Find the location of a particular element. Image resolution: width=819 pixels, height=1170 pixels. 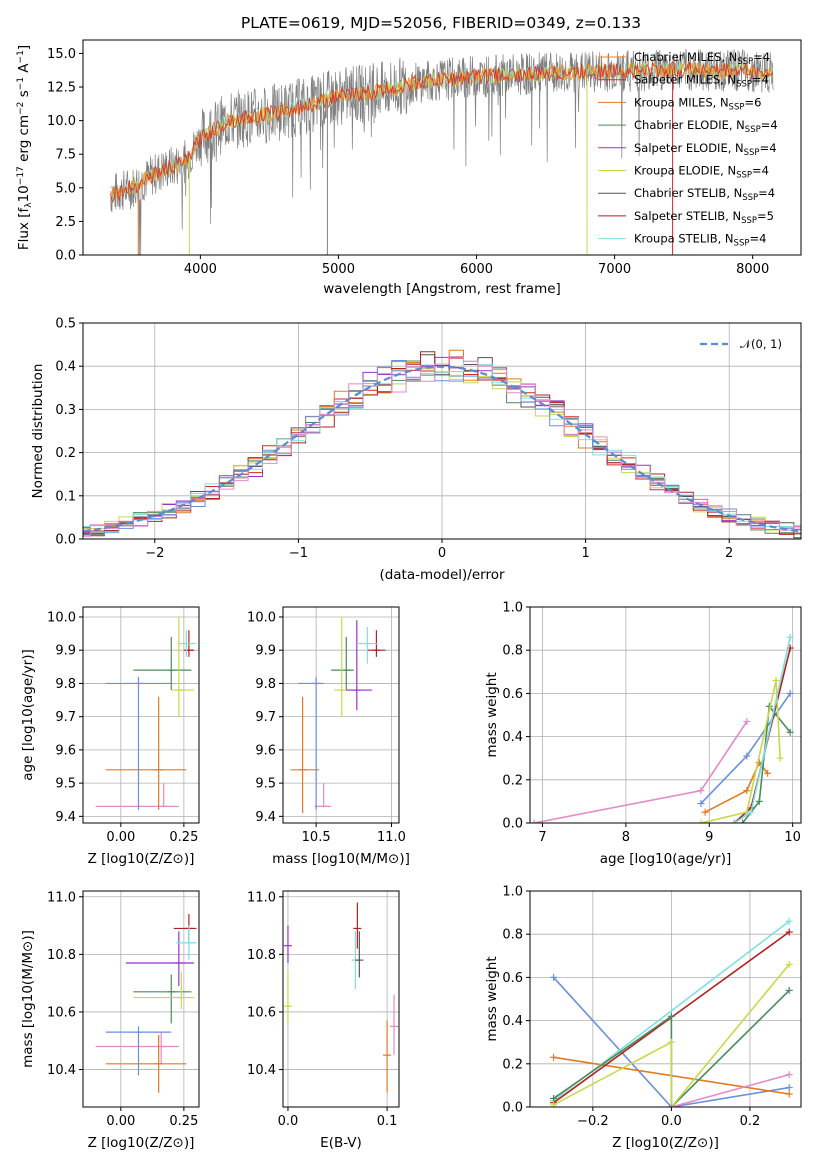

x-tick-label: 5000 is located at coordinates (338, 269).